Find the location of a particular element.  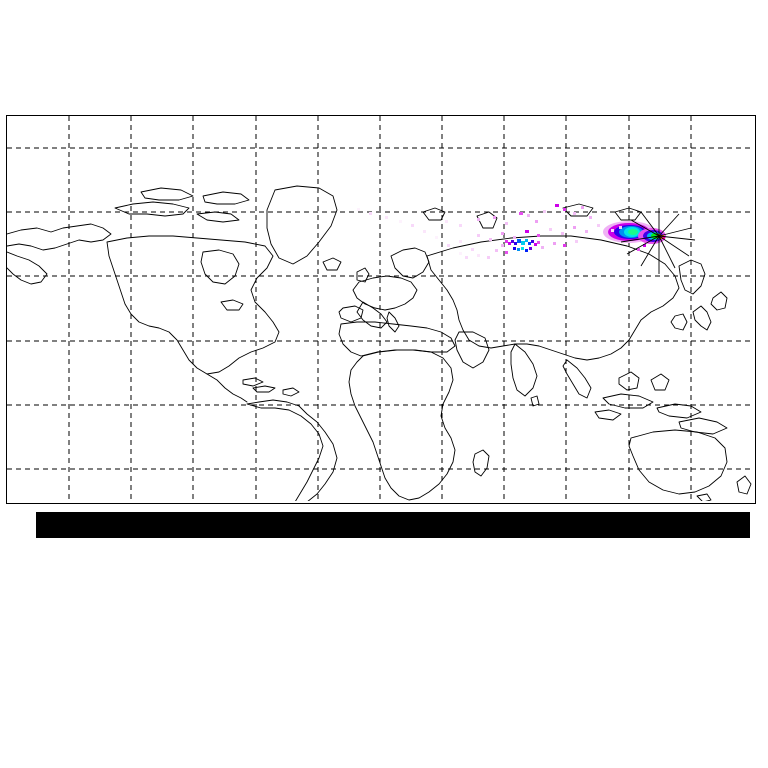

maximum-value-row is located at coordinates (384, 599).